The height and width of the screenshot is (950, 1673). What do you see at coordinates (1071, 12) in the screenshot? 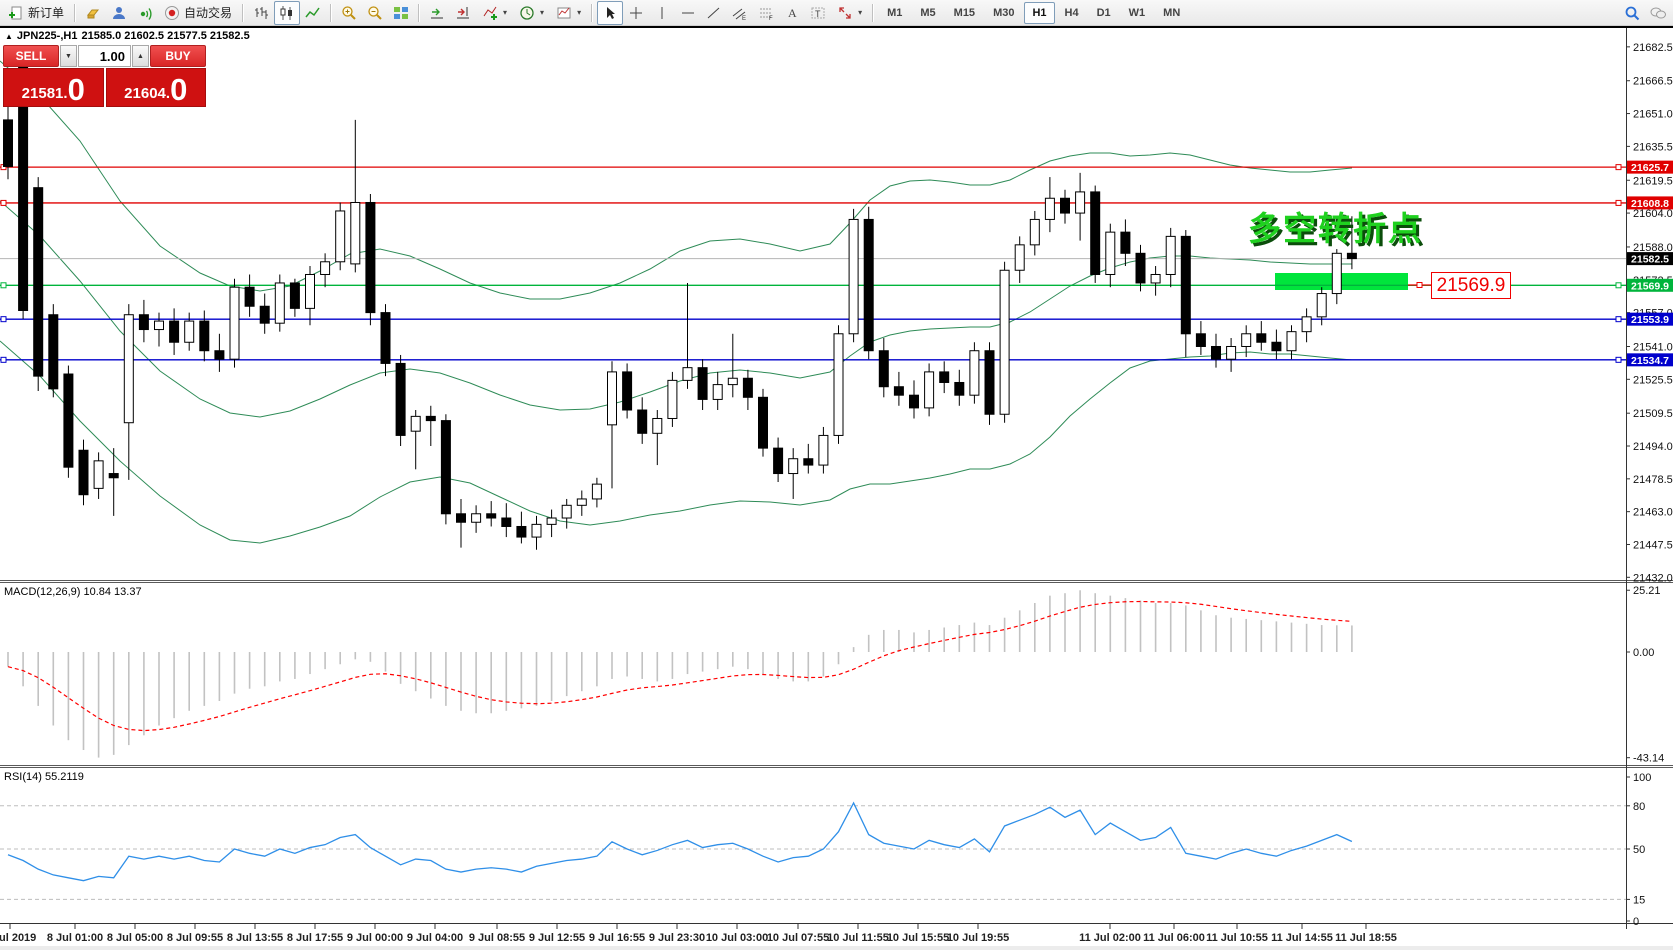
I see `timeframe-h4-button: H4` at bounding box center [1071, 12].